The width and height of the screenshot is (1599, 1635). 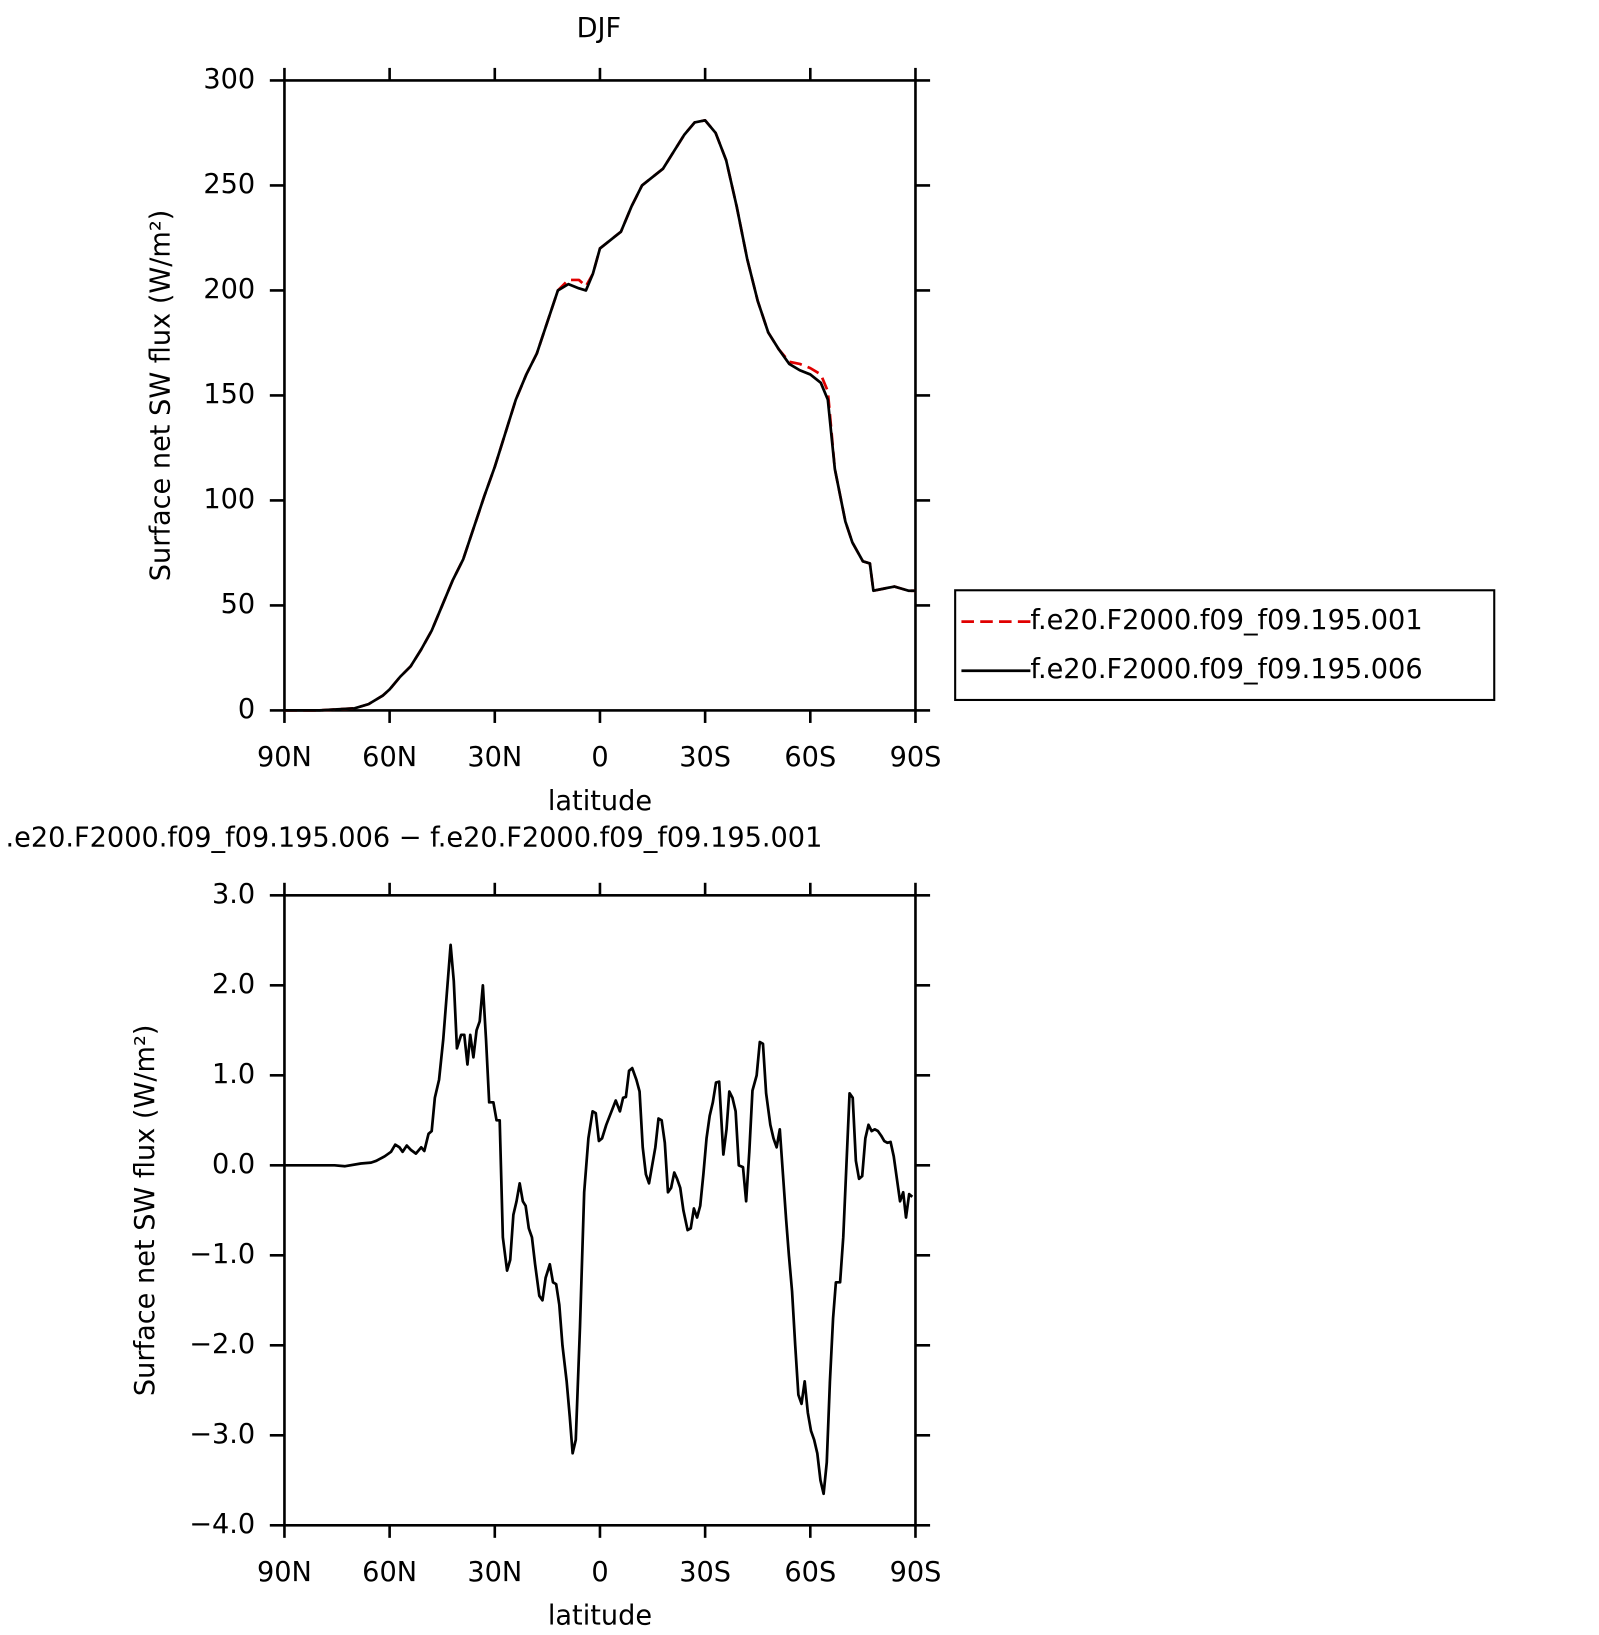 What do you see at coordinates (1226, 669) in the screenshot?
I see `legend-label: f.e20.F2000.f09_f09.195.006` at bounding box center [1226, 669].